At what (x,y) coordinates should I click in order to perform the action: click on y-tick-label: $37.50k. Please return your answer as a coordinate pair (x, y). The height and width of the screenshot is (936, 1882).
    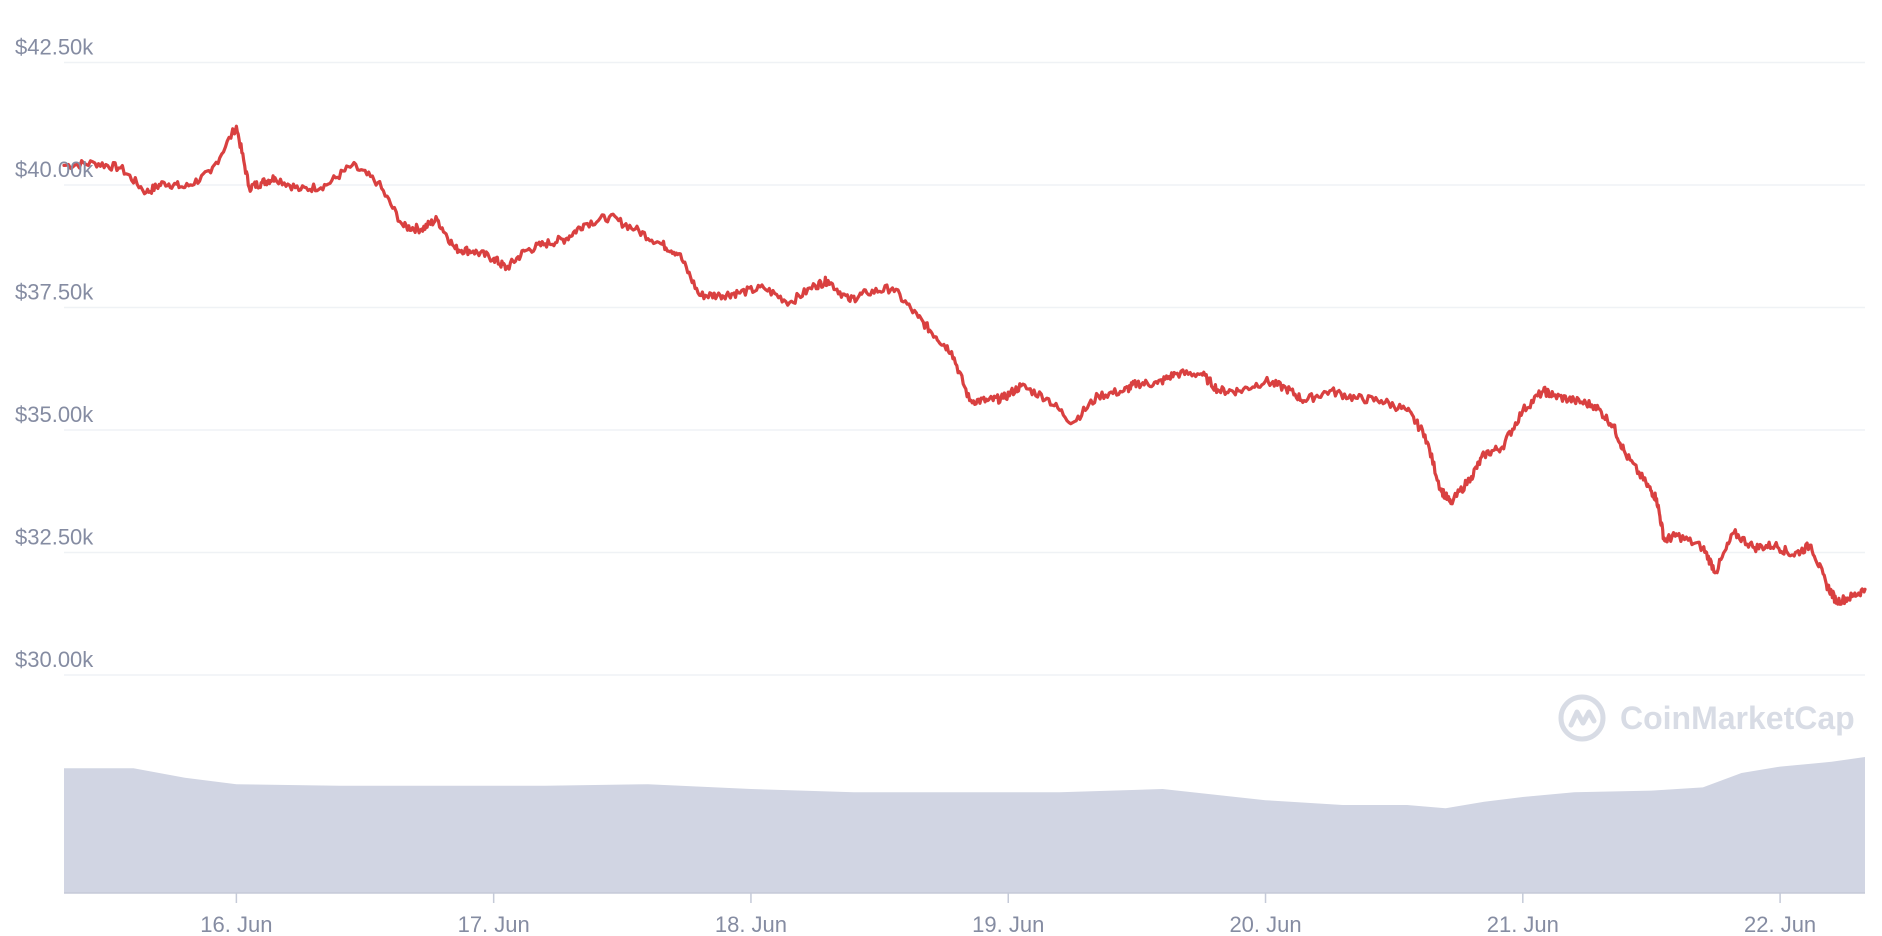
    Looking at the image, I should click on (54, 292).